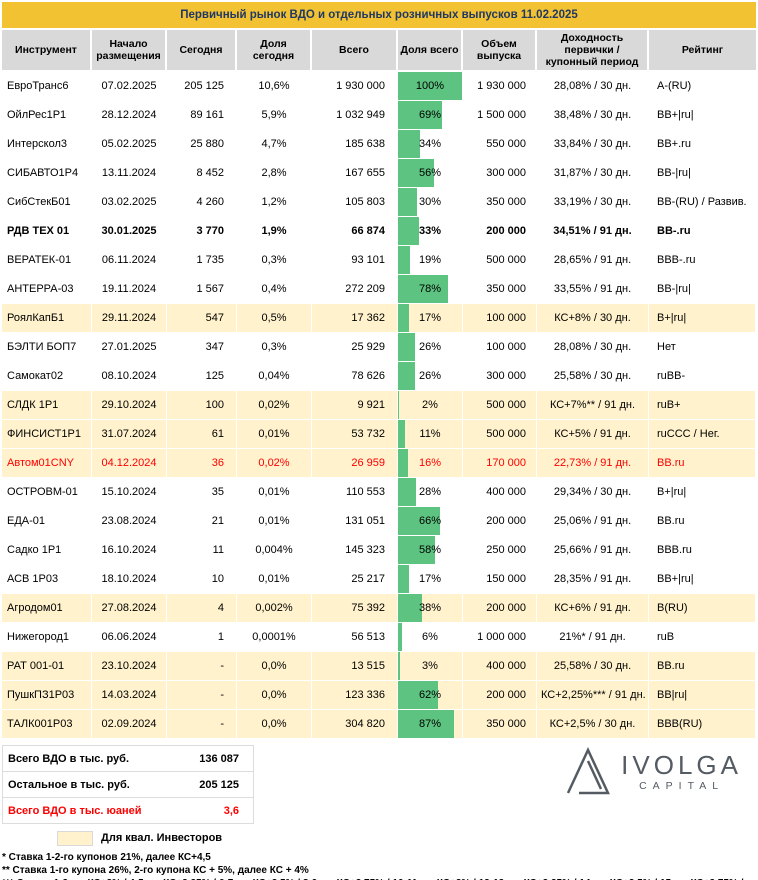  Describe the element at coordinates (219, 758) in the screenshot. I see `summary-value: 136 087` at that location.